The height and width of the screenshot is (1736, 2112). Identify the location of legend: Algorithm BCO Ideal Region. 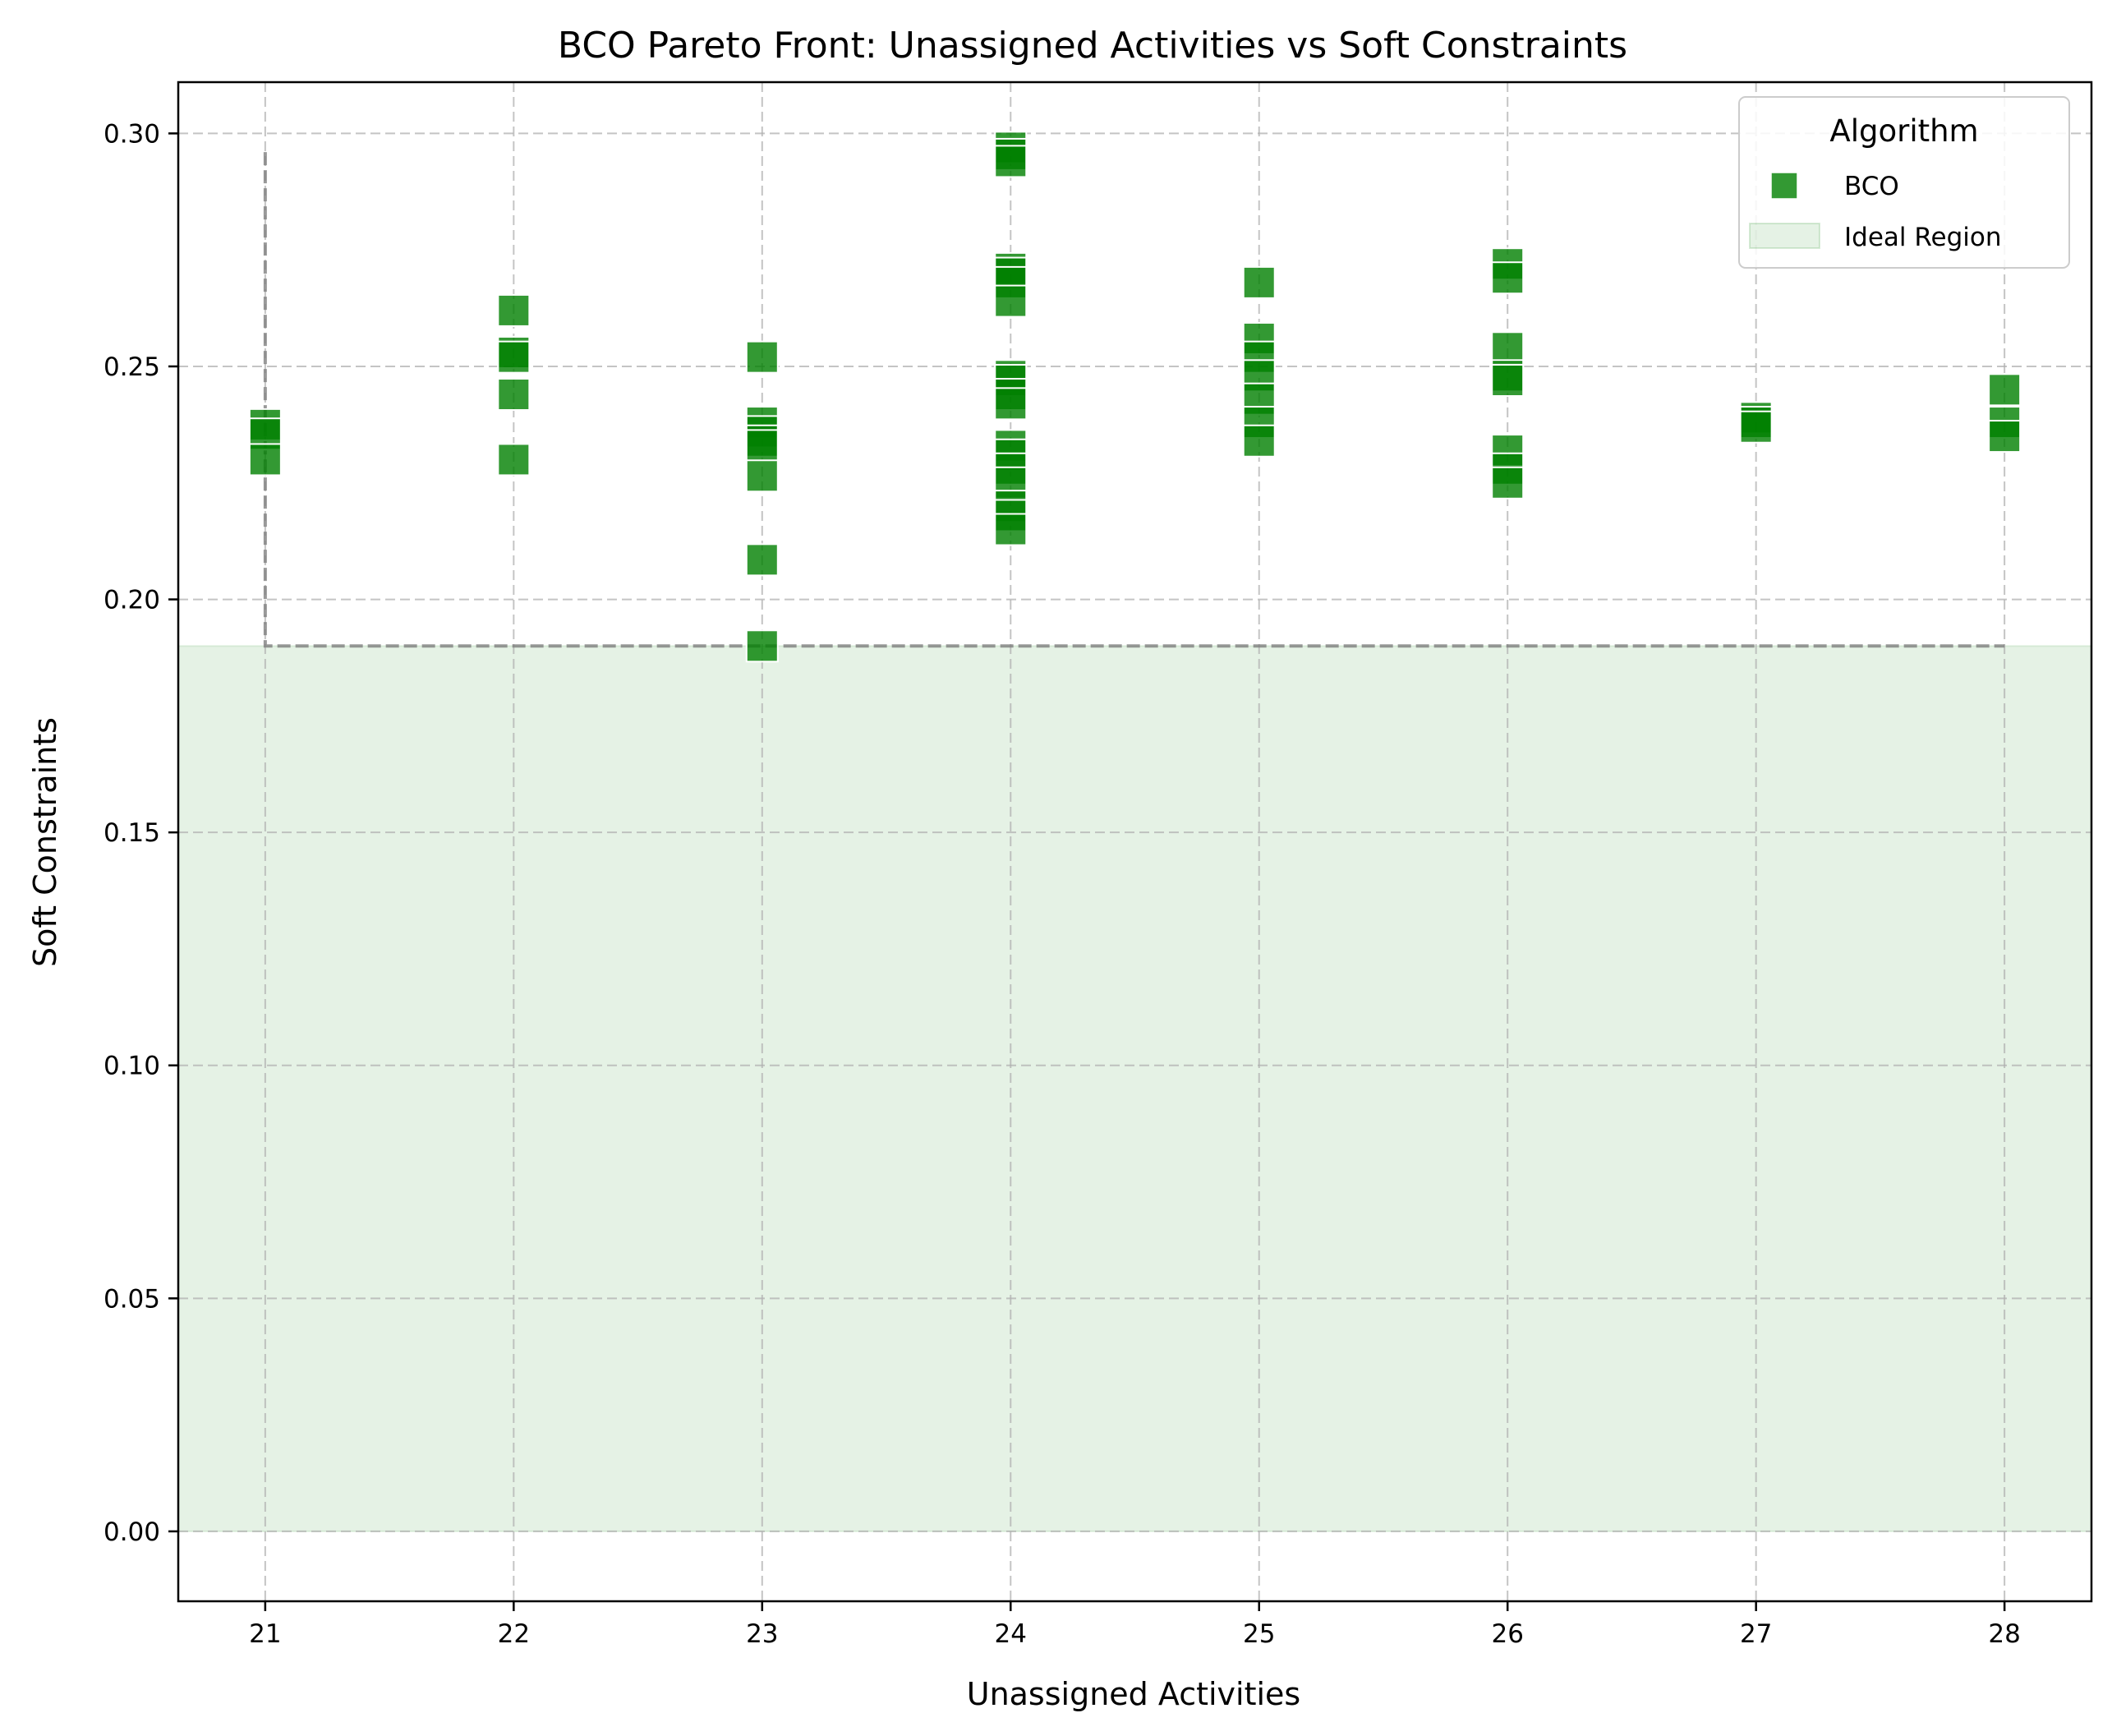
(1904, 182).